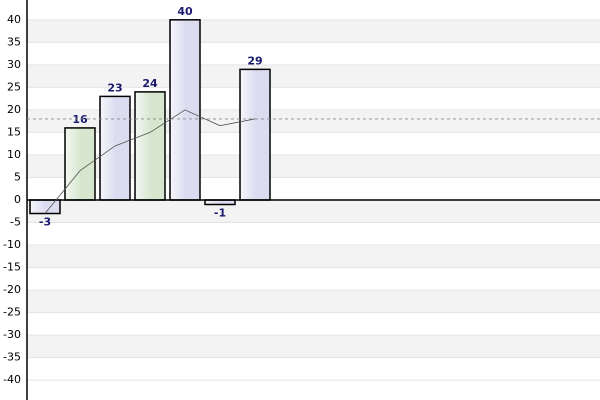 The height and width of the screenshot is (400, 600). What do you see at coordinates (12, 334) in the screenshot?
I see `y-tick-label: -30` at bounding box center [12, 334].